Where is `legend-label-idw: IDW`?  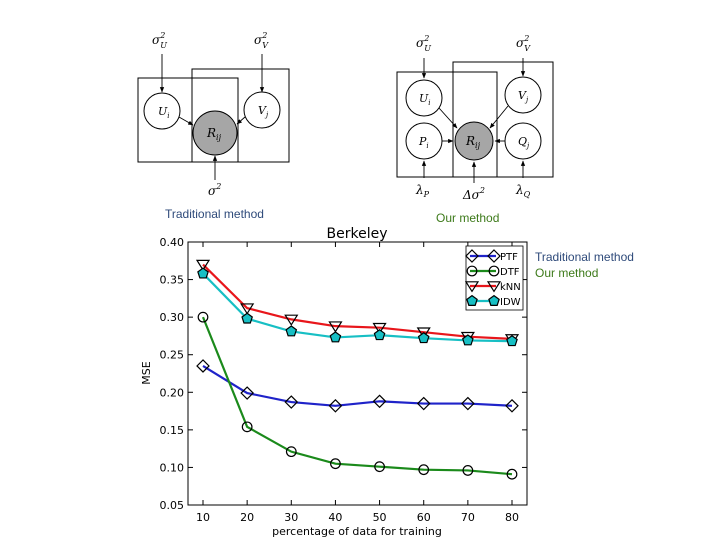 legend-label-idw: IDW is located at coordinates (510, 302).